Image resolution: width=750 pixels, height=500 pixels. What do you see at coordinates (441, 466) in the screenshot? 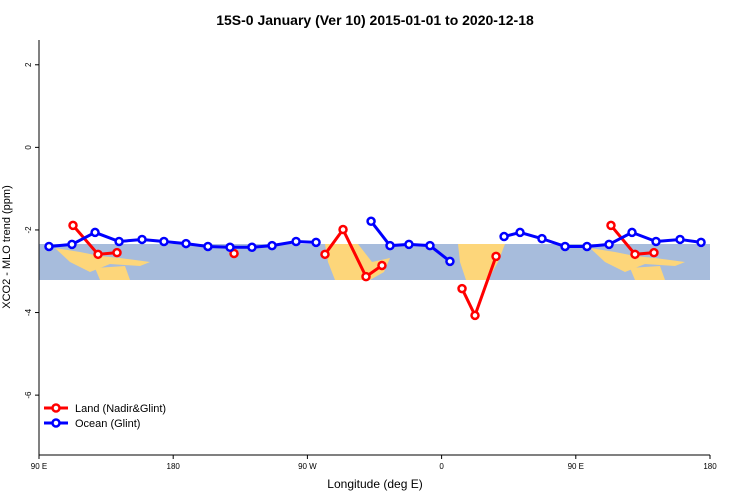
I see `x-tick-label: 0` at bounding box center [441, 466].